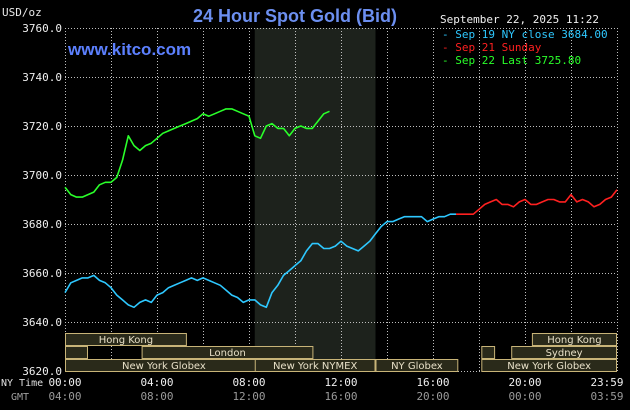  I want to click on y-tick-label: 3680.0, so click(42, 224).